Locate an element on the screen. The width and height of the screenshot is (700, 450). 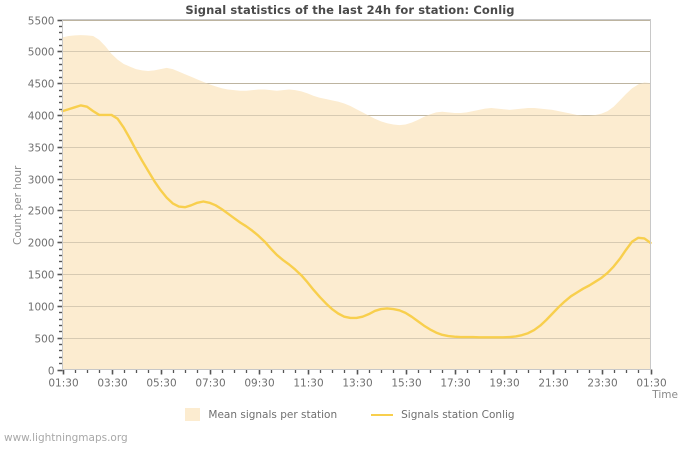
legend-label-mean-signals: Mean signals per station is located at coordinates (273, 414).